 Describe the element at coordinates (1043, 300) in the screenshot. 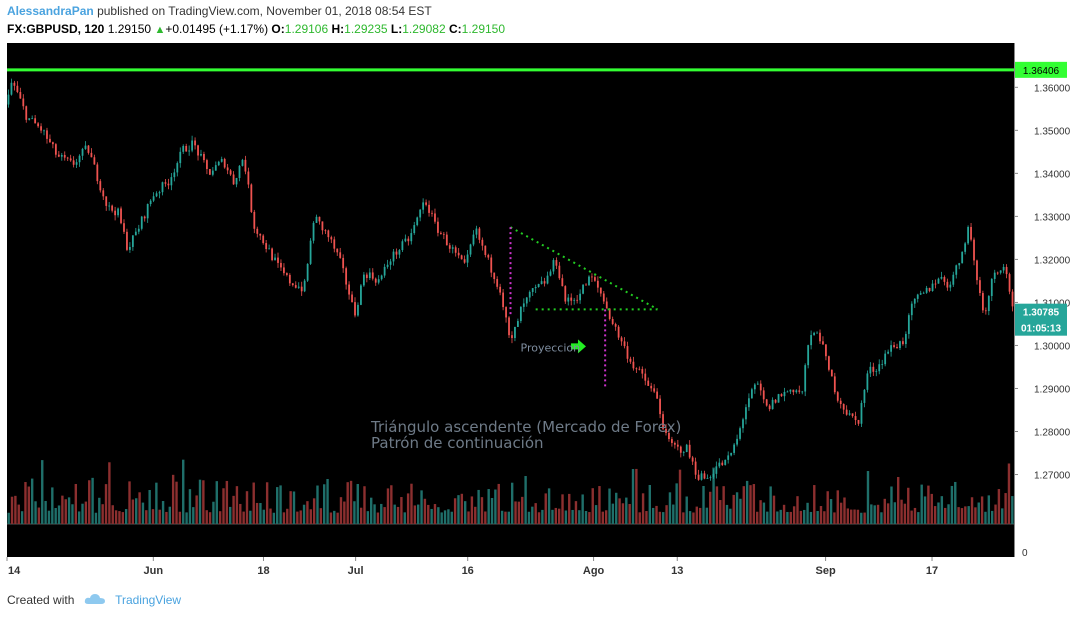

I see `price-axis-background` at that location.